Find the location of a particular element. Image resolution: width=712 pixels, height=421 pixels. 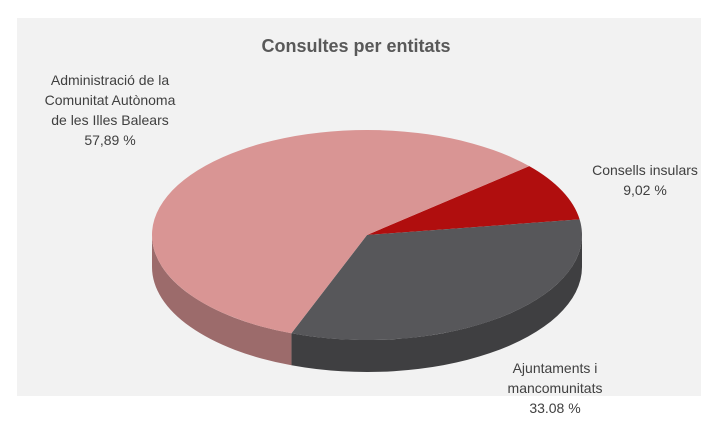

chart-title: Consultes per entitats is located at coordinates (356, 46).